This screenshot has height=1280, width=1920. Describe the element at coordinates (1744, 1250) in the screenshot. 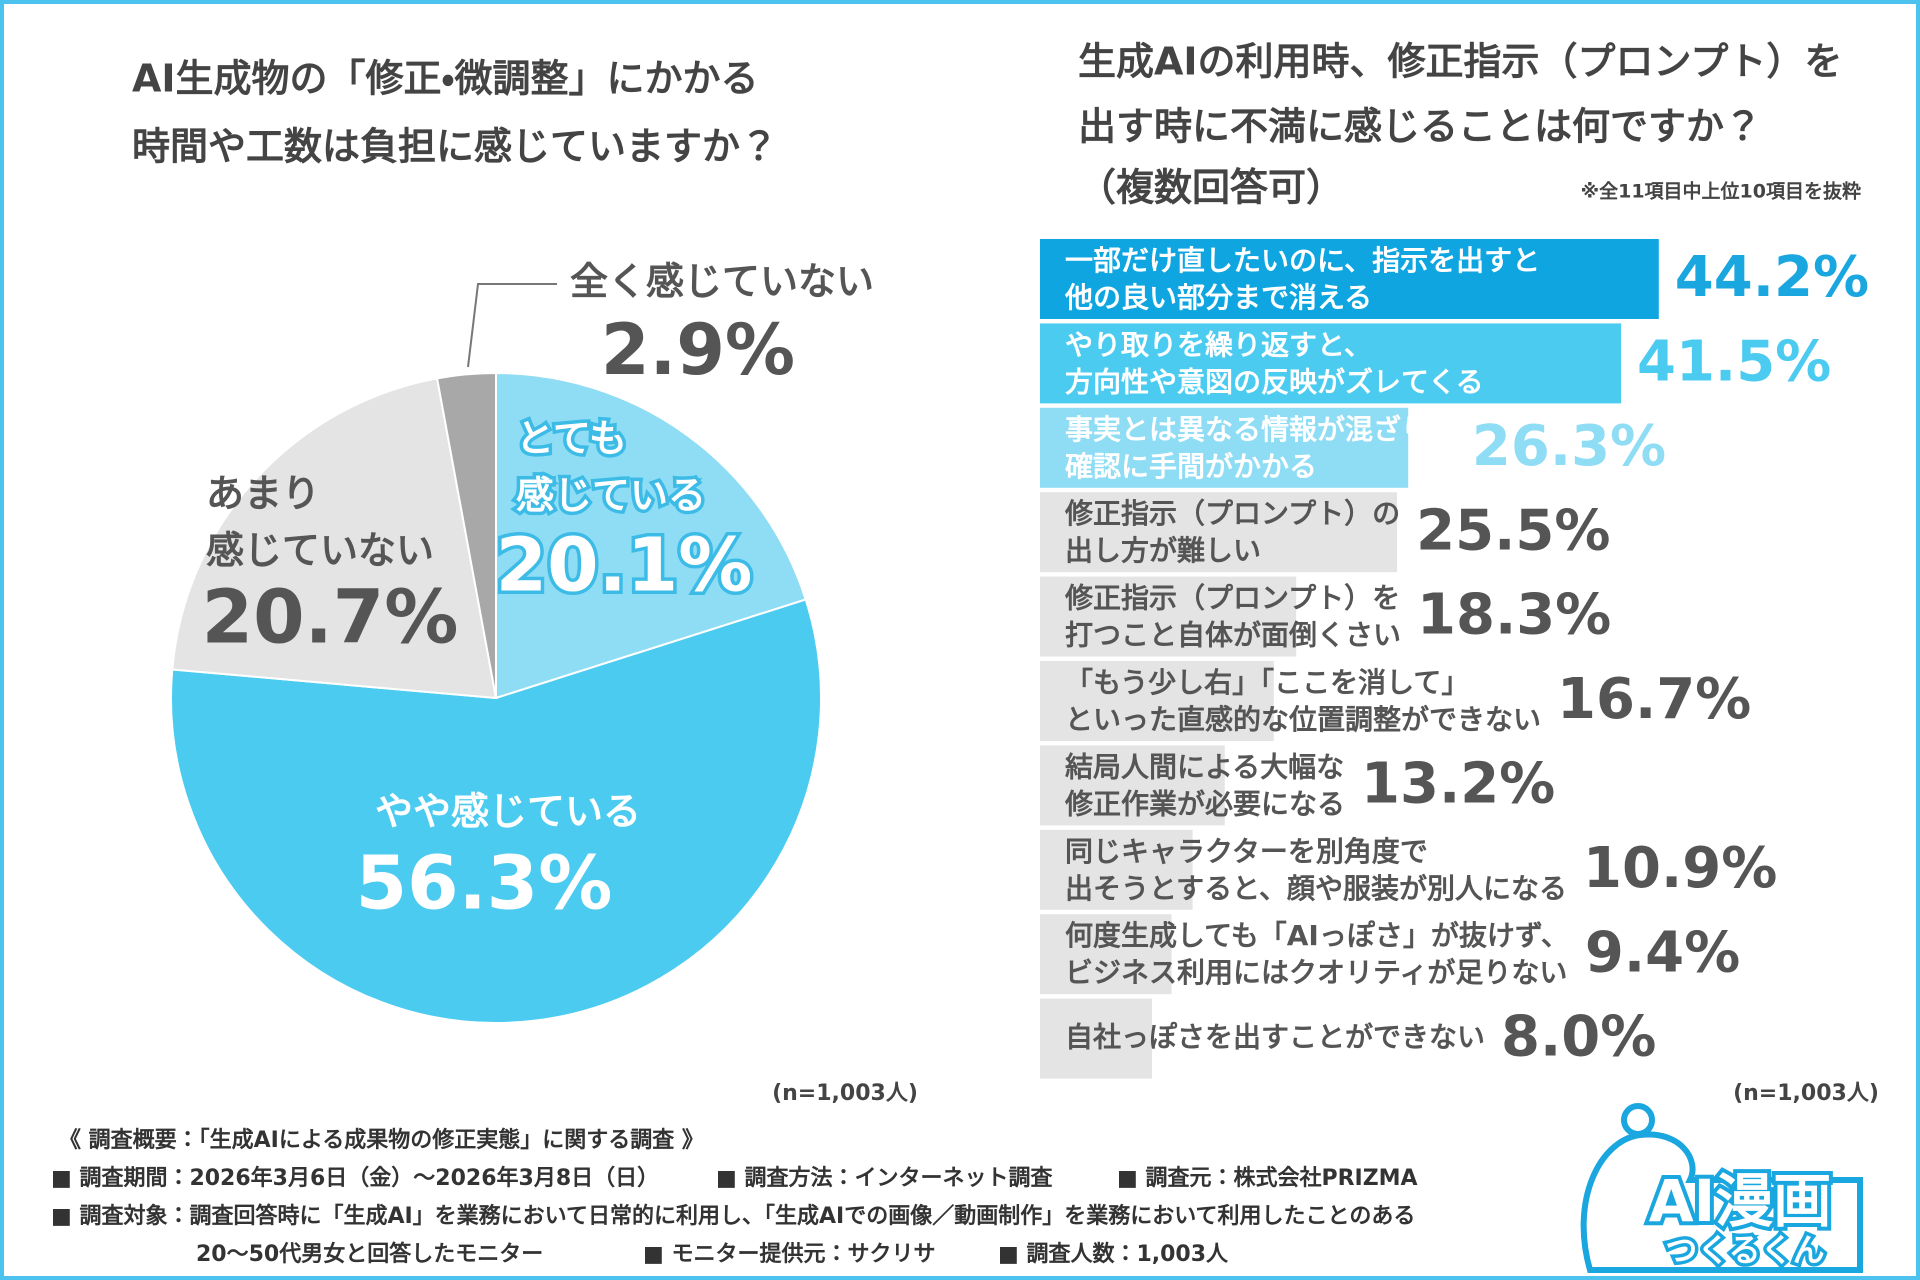

I see `logo-text: つくるくん` at that location.